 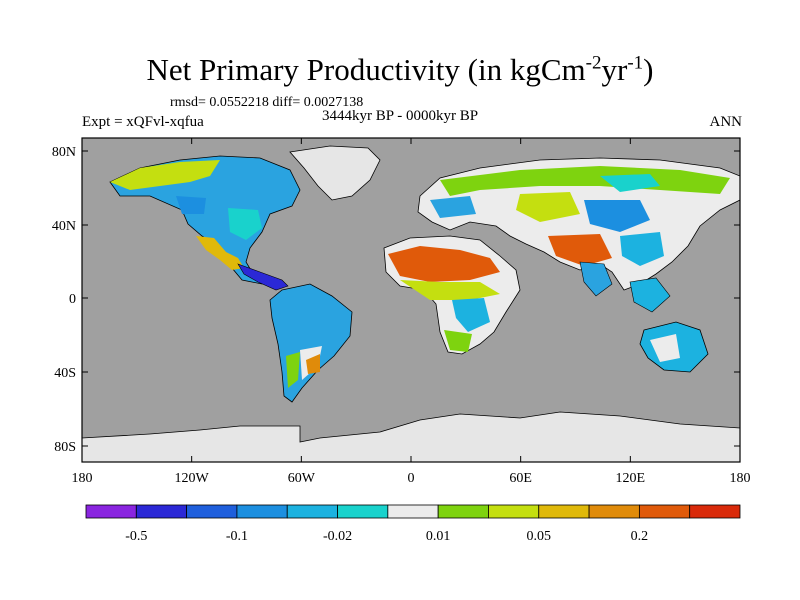 What do you see at coordinates (72, 299) in the screenshot?
I see `lat-label: 0` at bounding box center [72, 299].